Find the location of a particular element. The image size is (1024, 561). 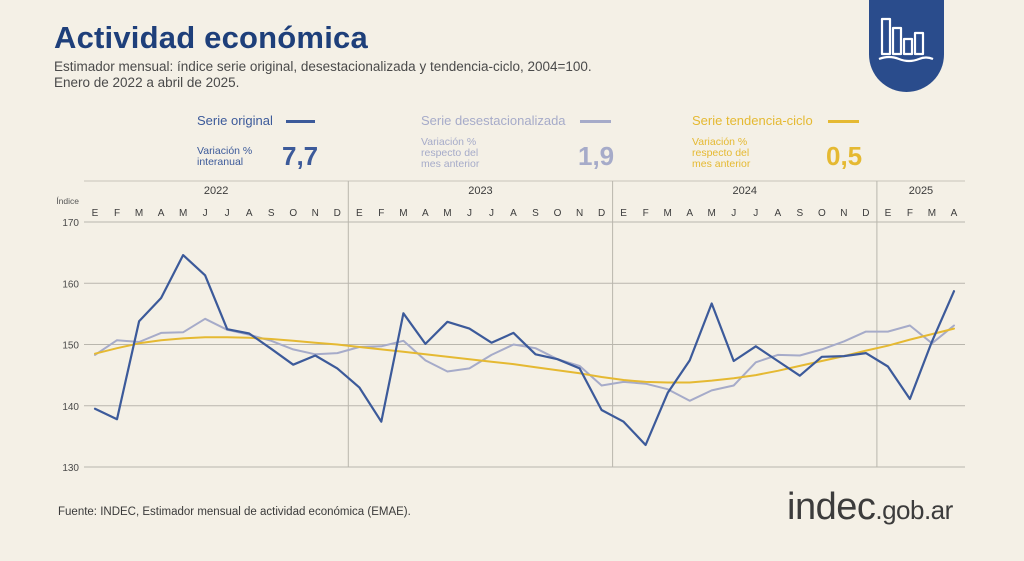

year-label: 2025 is located at coordinates (921, 191).